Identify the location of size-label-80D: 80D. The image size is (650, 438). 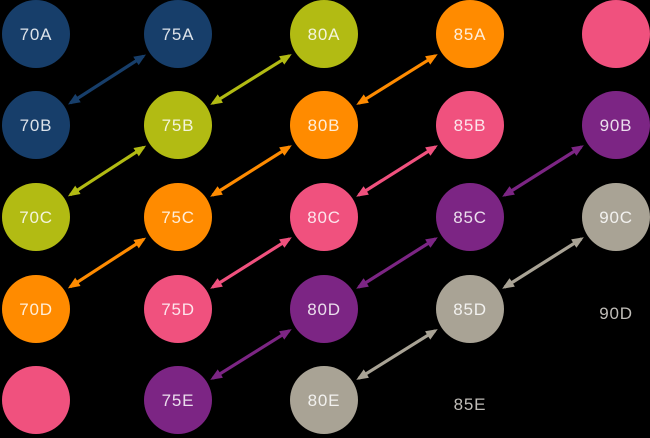
(324, 309).